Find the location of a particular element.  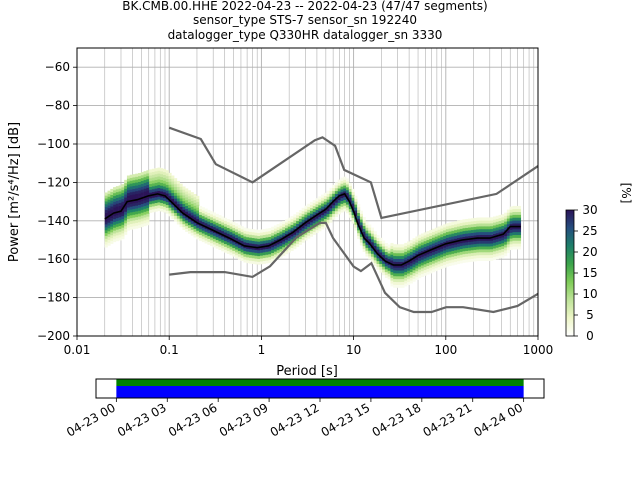

high-noise-model is located at coordinates (353, 173).